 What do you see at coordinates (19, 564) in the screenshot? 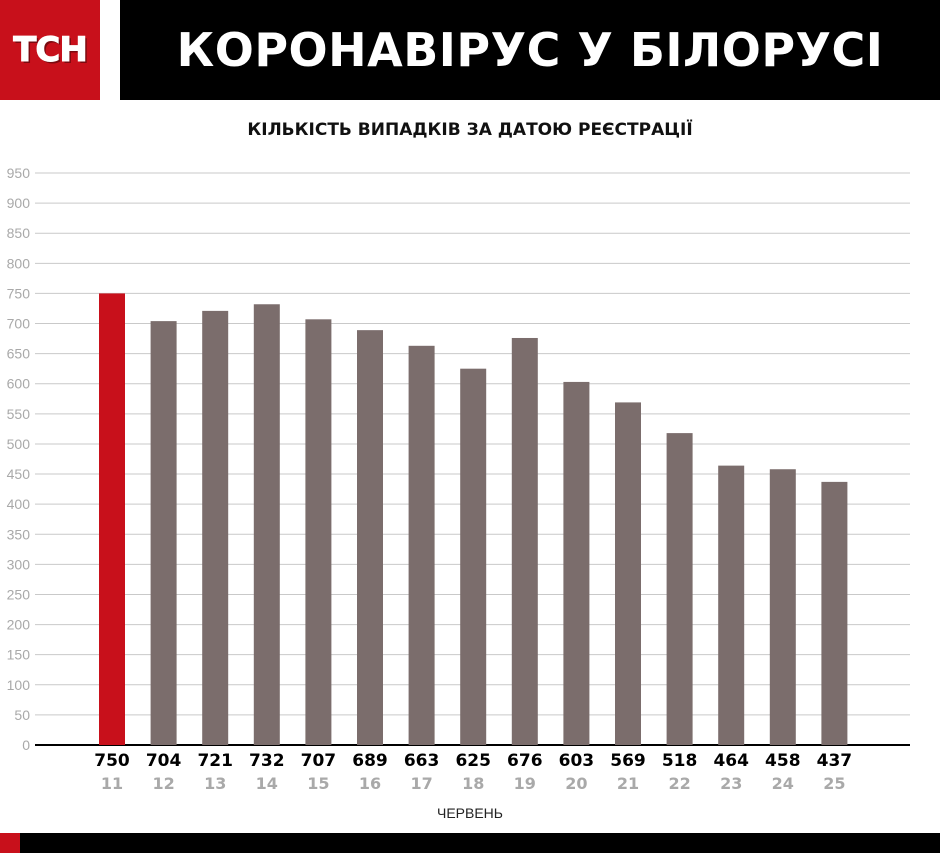
I see `y-tick-label: 300` at bounding box center [19, 564].